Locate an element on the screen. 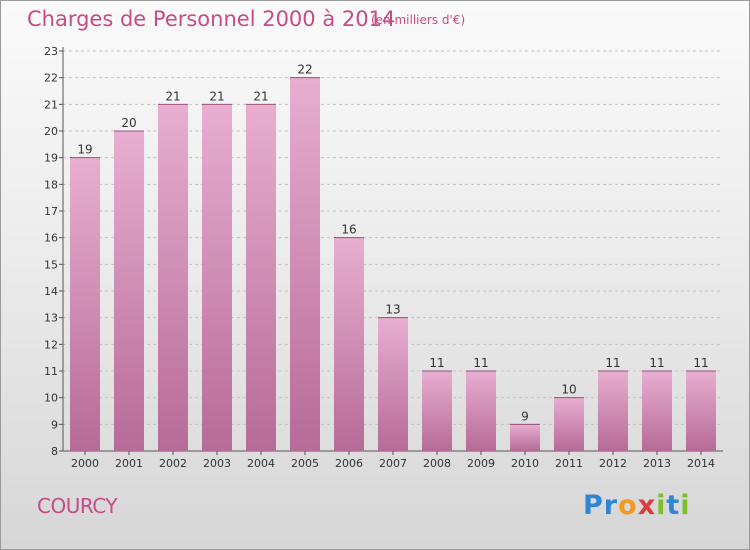 Image resolution: width=750 pixels, height=550 pixels. data-label: 20 is located at coordinates (128, 123).